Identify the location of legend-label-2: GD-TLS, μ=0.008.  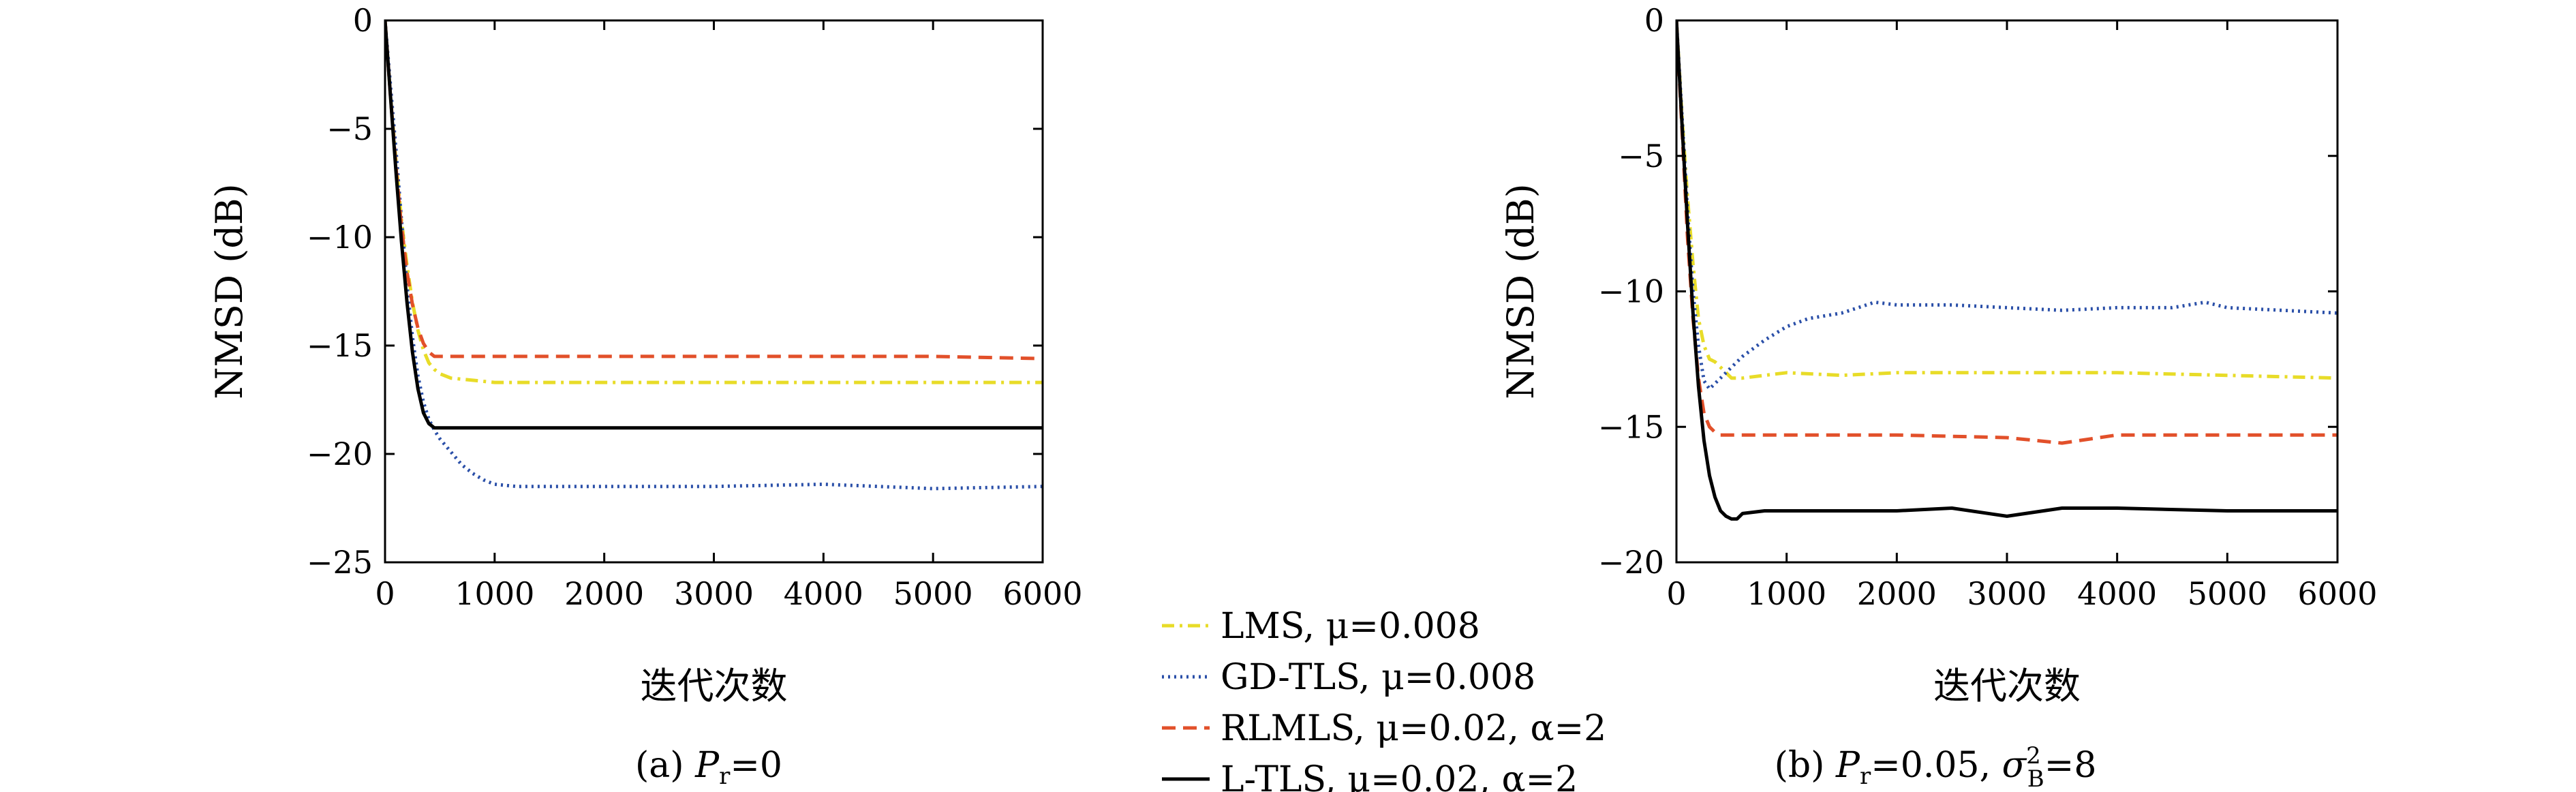
(1378, 677).